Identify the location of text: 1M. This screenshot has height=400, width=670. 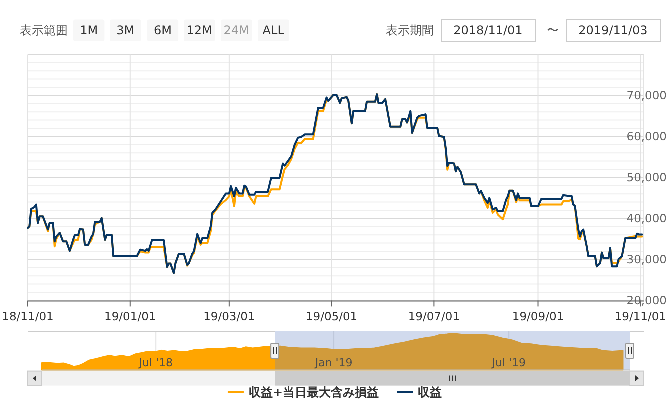
(89, 31).